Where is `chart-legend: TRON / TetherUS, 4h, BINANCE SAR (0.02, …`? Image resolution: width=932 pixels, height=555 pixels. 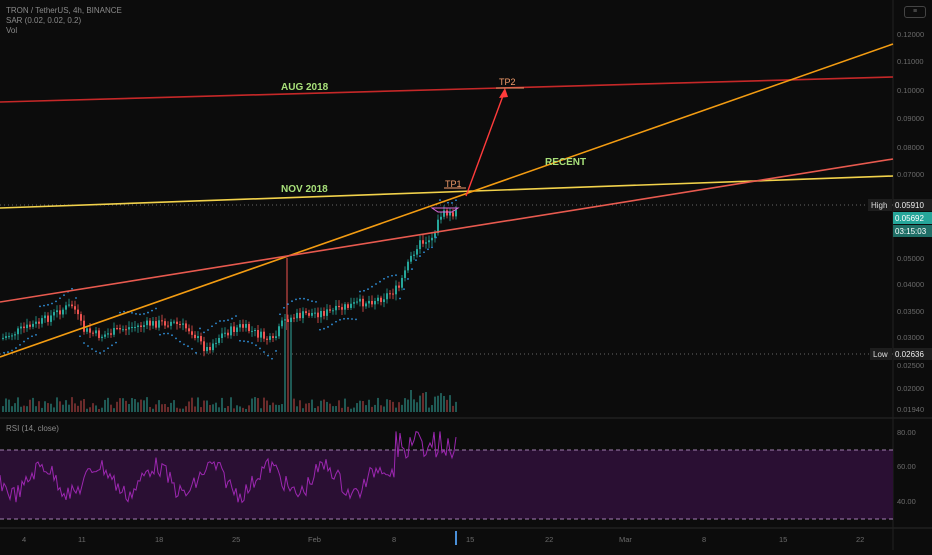 chart-legend: TRON / TetherUS, 4h, BINANCE SAR (0.02, … is located at coordinates (64, 21).